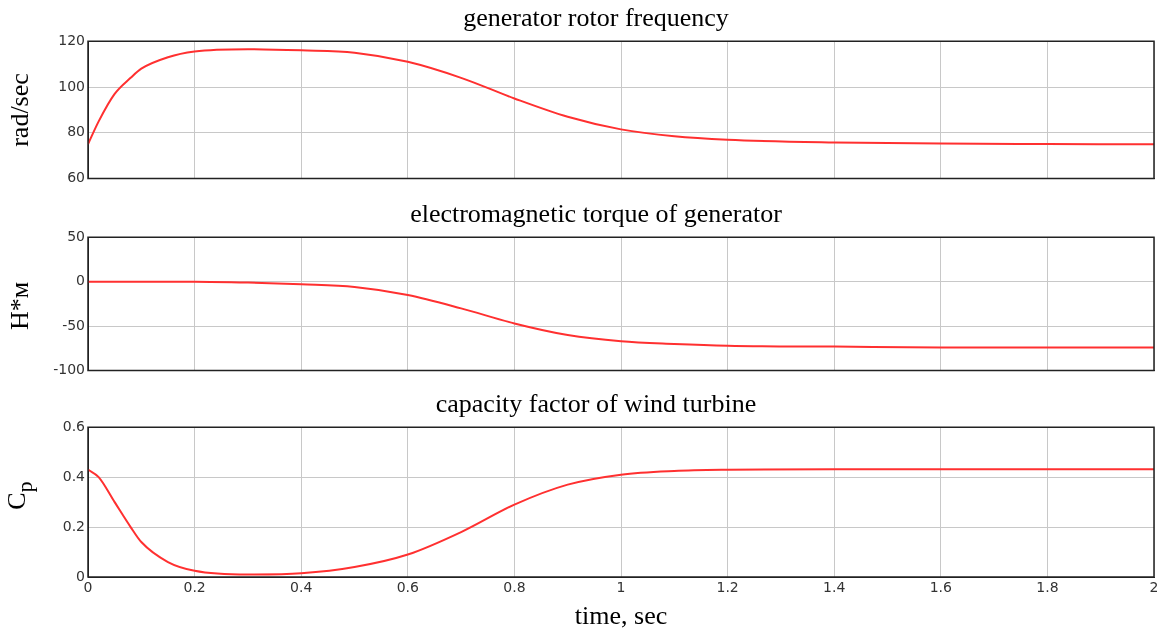 The image size is (1166, 635). I want to click on y-tick-label: 0.6, so click(74, 425).